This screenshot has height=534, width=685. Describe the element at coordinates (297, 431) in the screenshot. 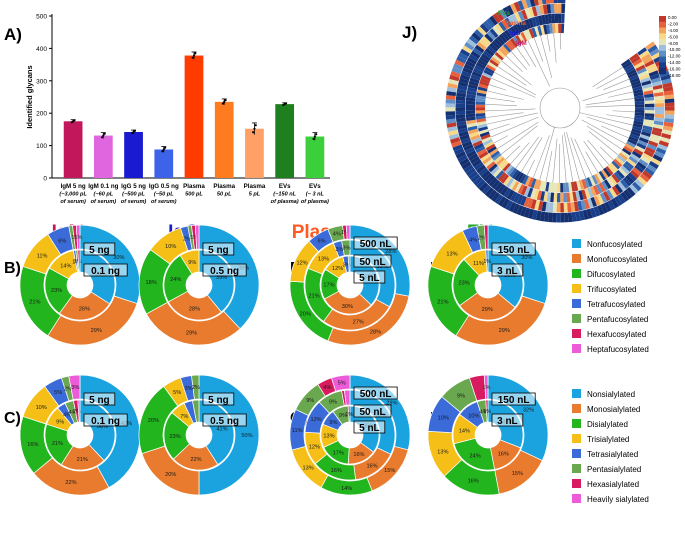

I see `outer-ring-pct-label: 11%` at that location.